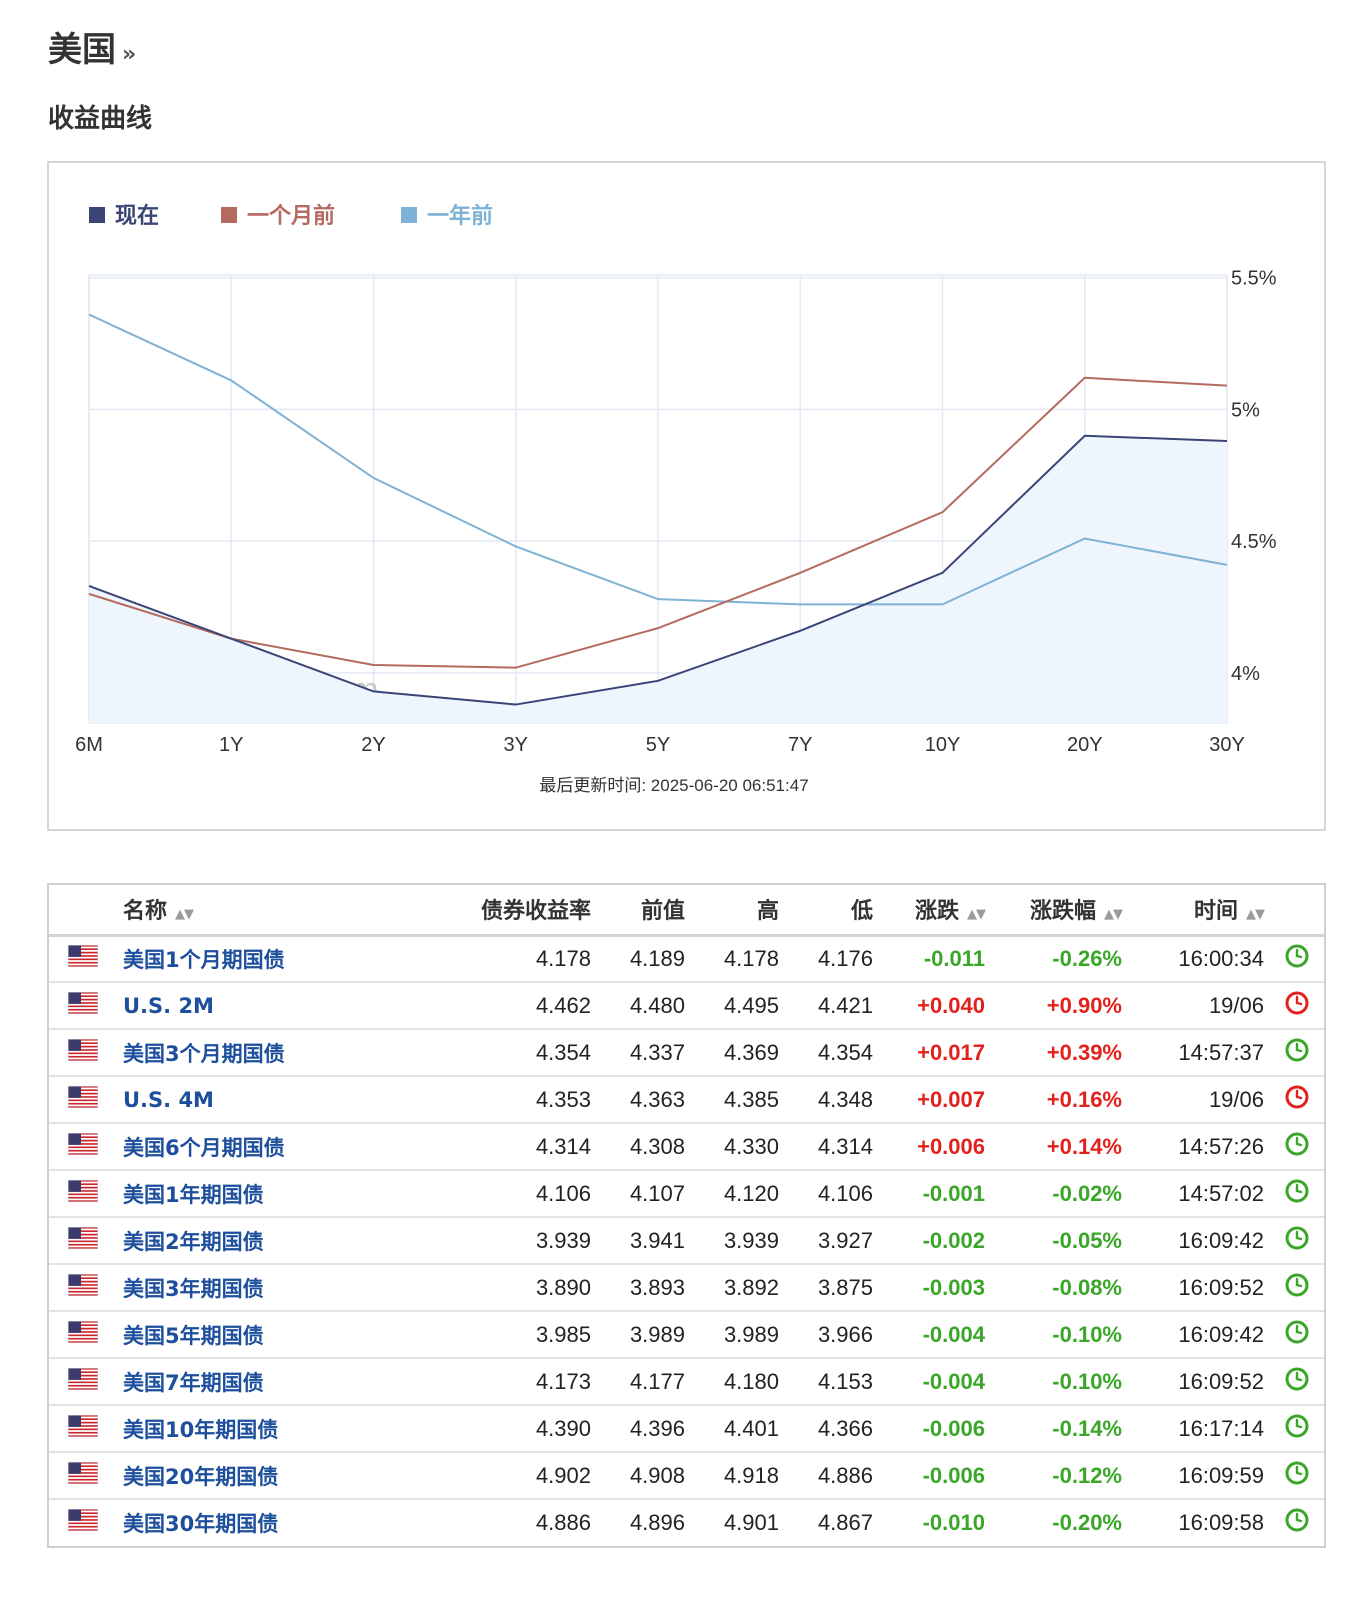 The image size is (1372, 1600). What do you see at coordinates (193, 1335) in the screenshot?
I see `bond-name-link: 美国5年期国债` at bounding box center [193, 1335].